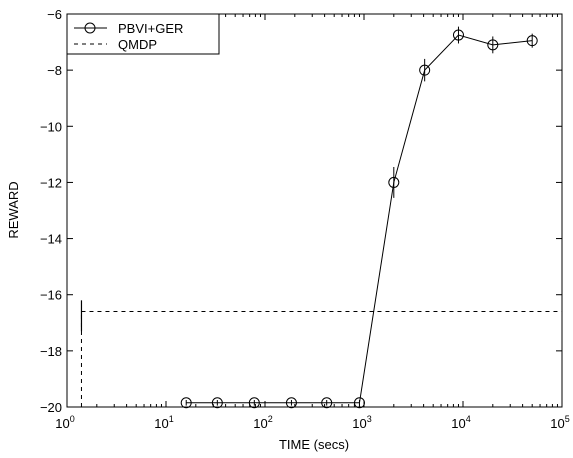  I want to click on x-tick-label: 10³, so click(361, 422).